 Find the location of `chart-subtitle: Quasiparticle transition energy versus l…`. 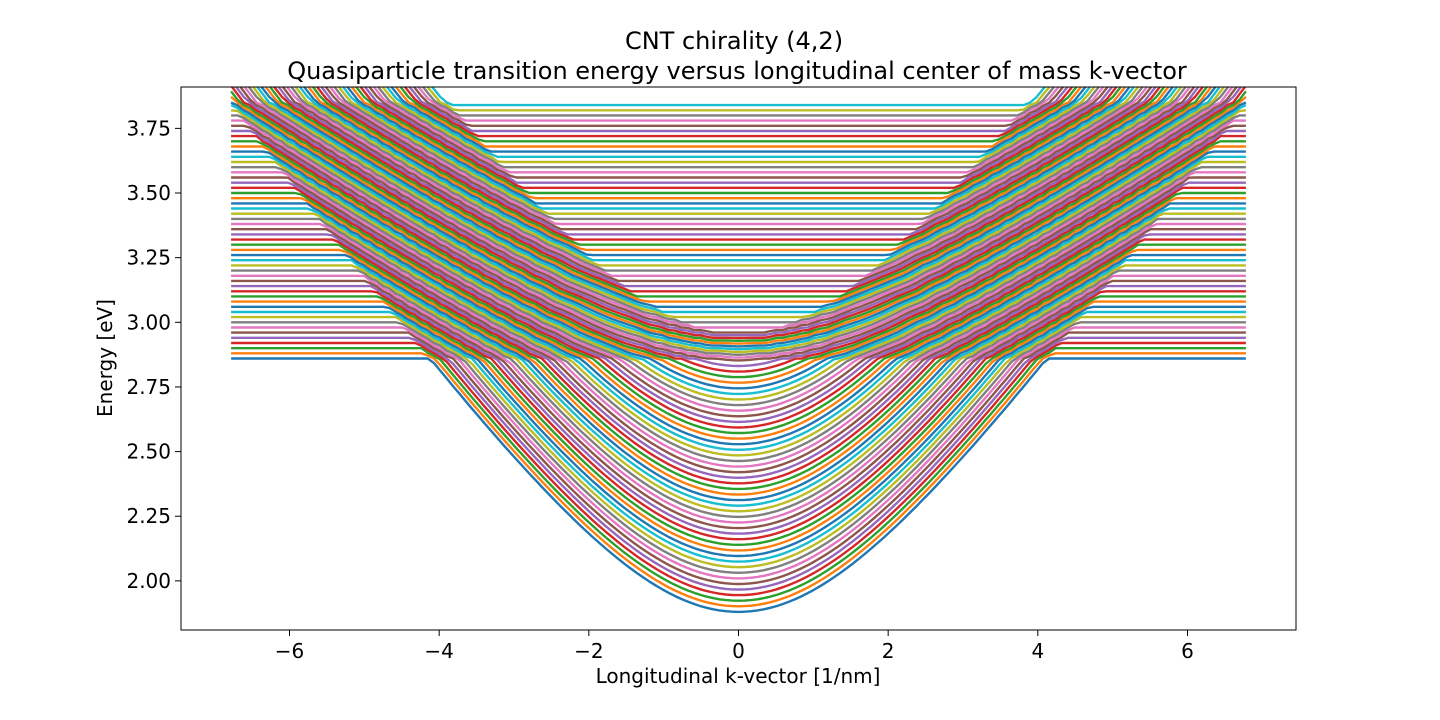

chart-subtitle: Quasiparticle transition energy versus l… is located at coordinates (737, 71).